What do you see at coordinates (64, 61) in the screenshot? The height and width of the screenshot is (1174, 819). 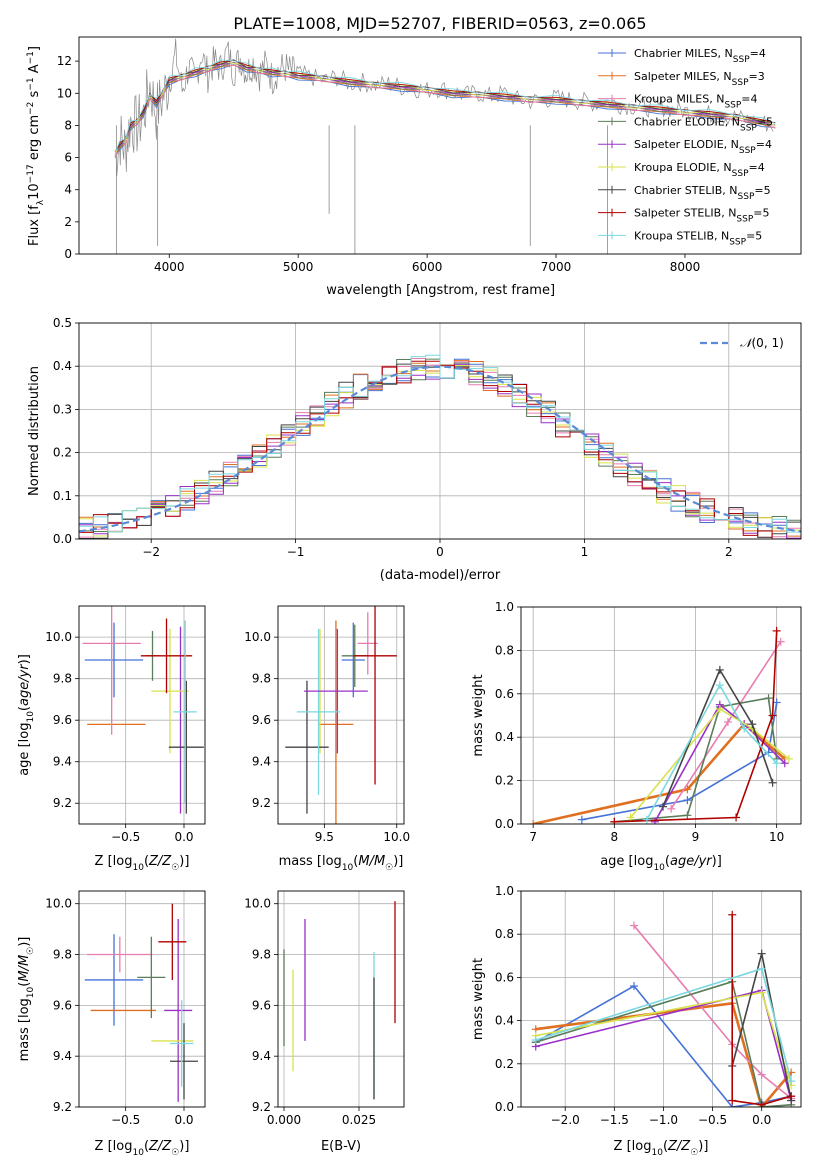 I see `spectrum-ytick-label: 12` at bounding box center [64, 61].